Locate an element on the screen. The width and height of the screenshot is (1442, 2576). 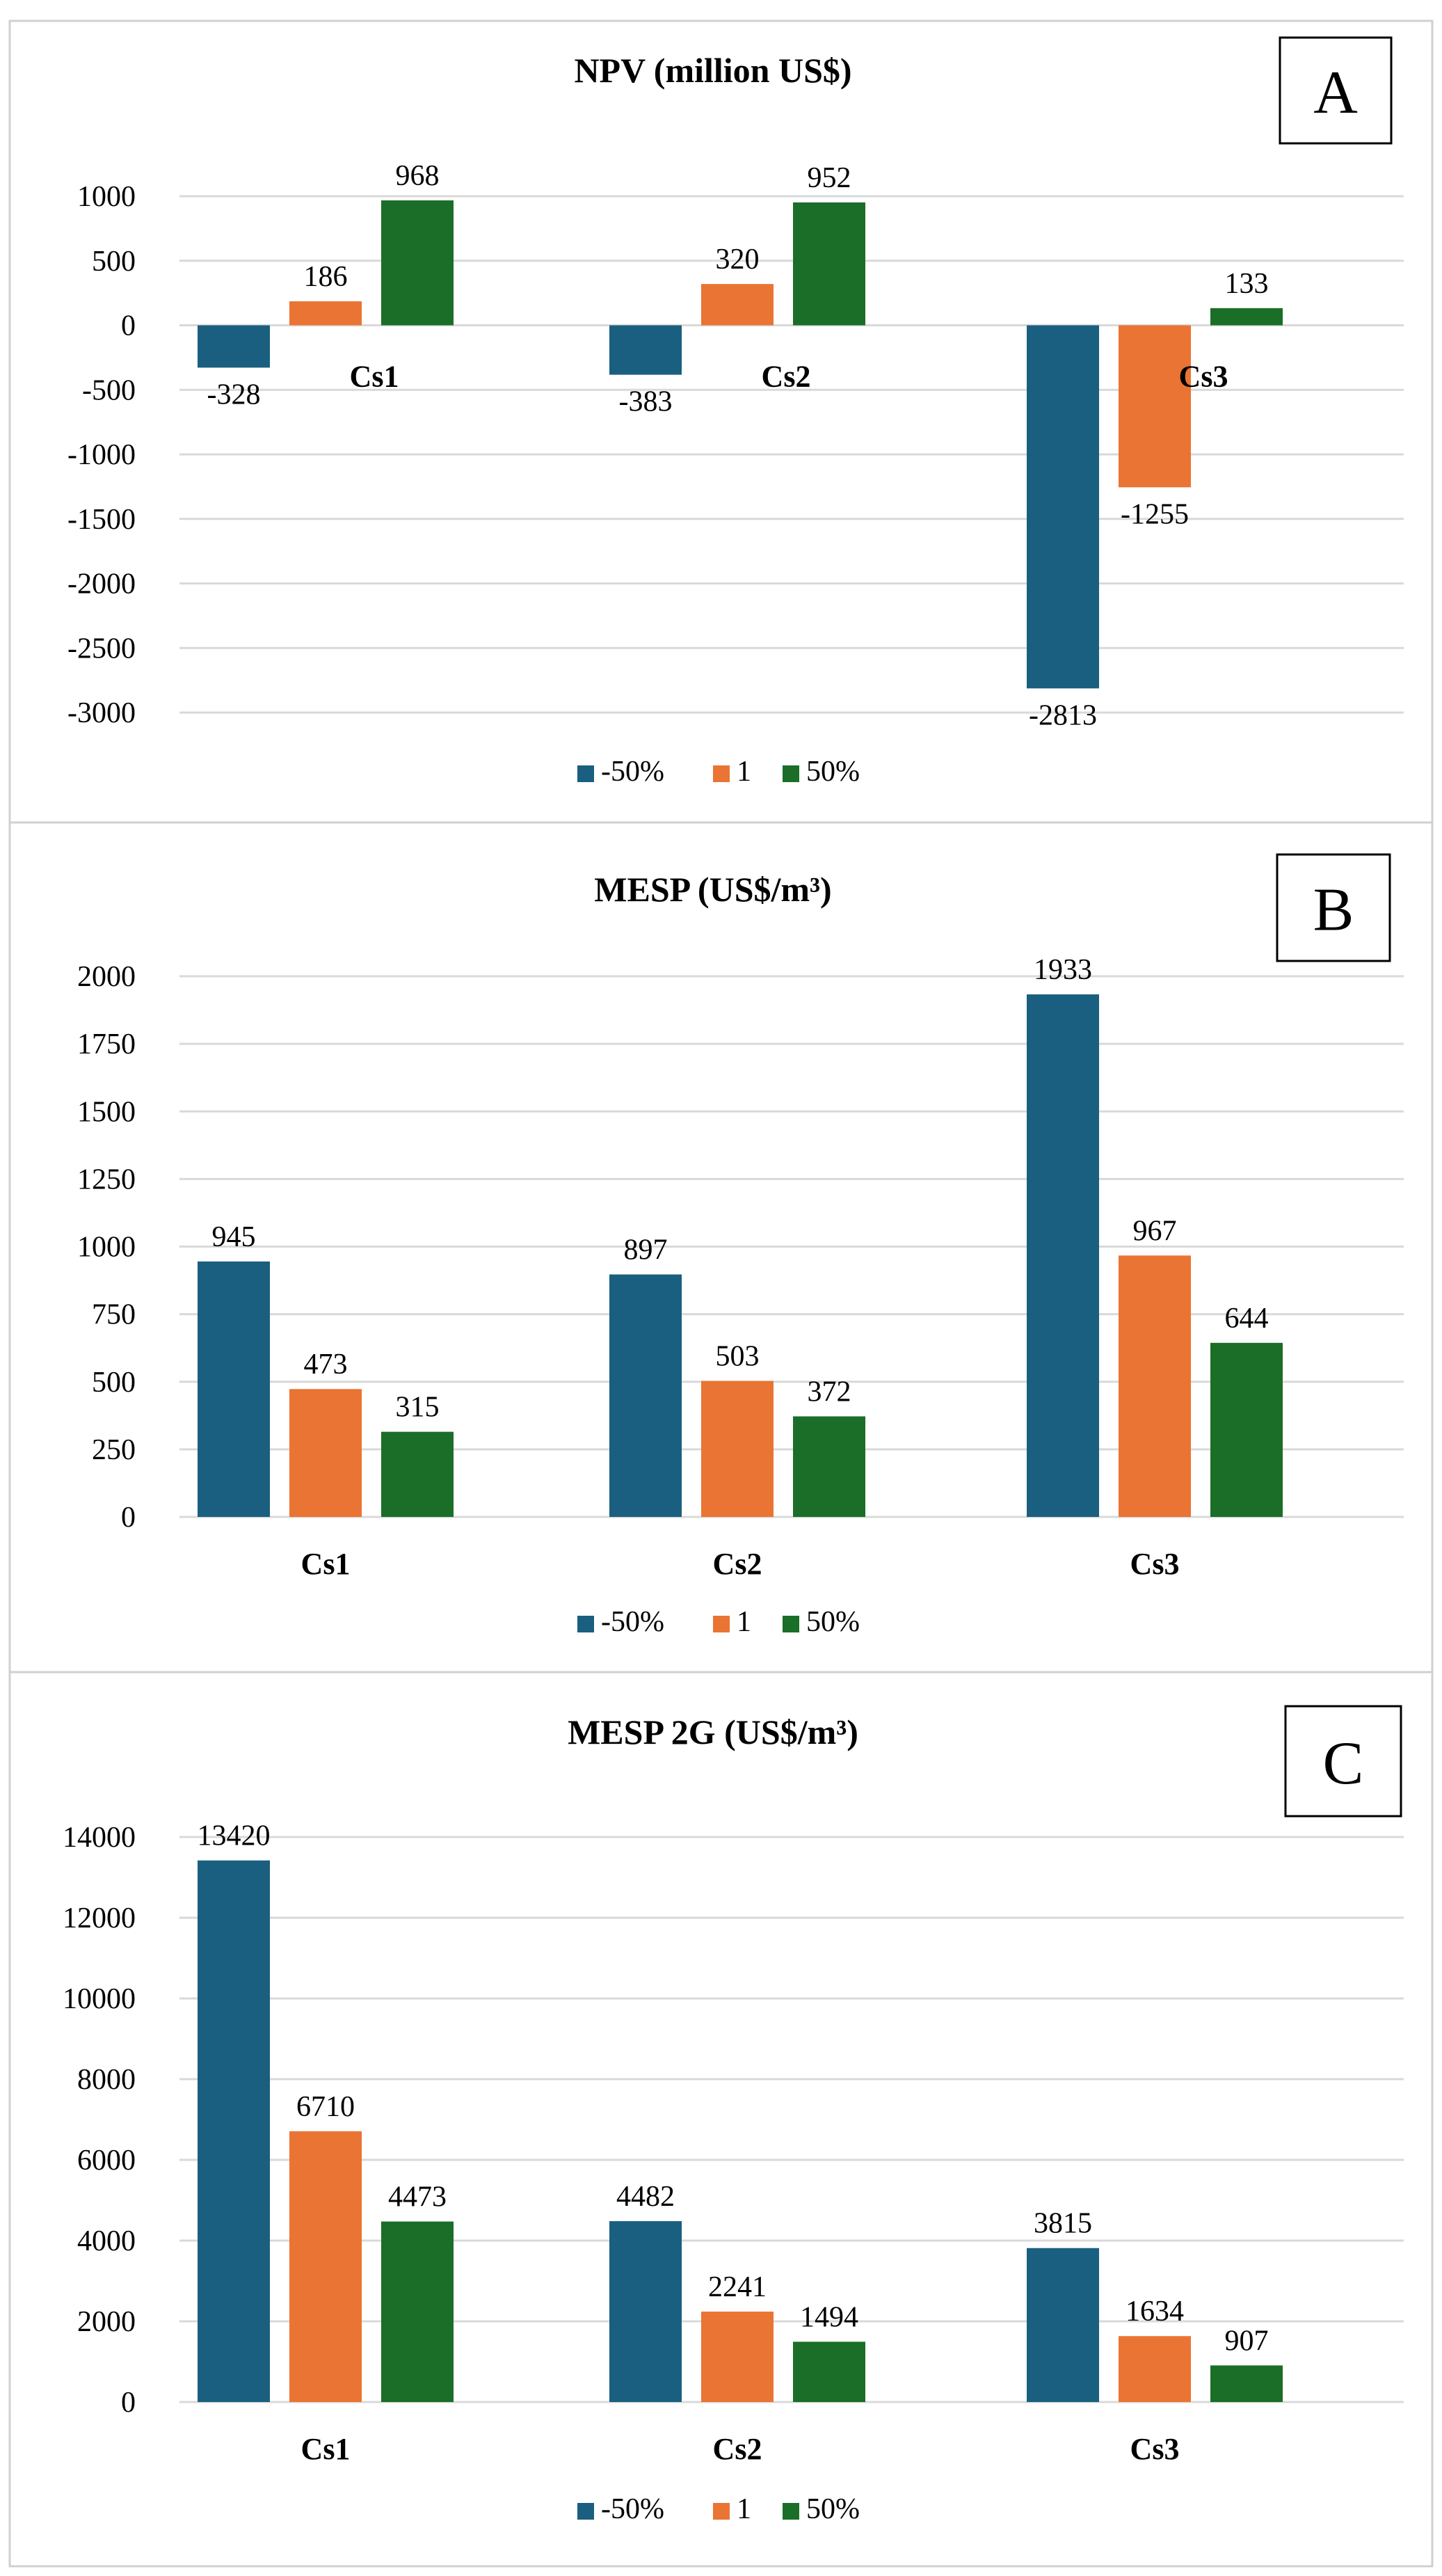
data-label: 897 is located at coordinates (646, 1250).